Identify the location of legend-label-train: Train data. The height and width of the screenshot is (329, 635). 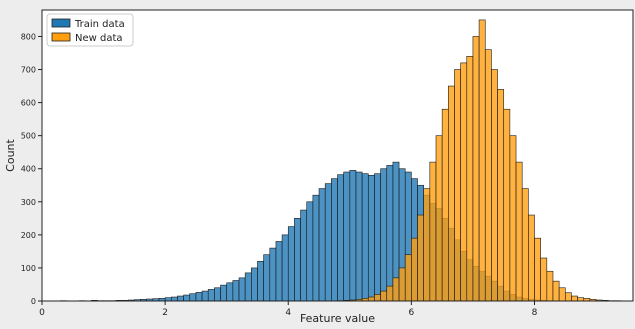
(99, 24).